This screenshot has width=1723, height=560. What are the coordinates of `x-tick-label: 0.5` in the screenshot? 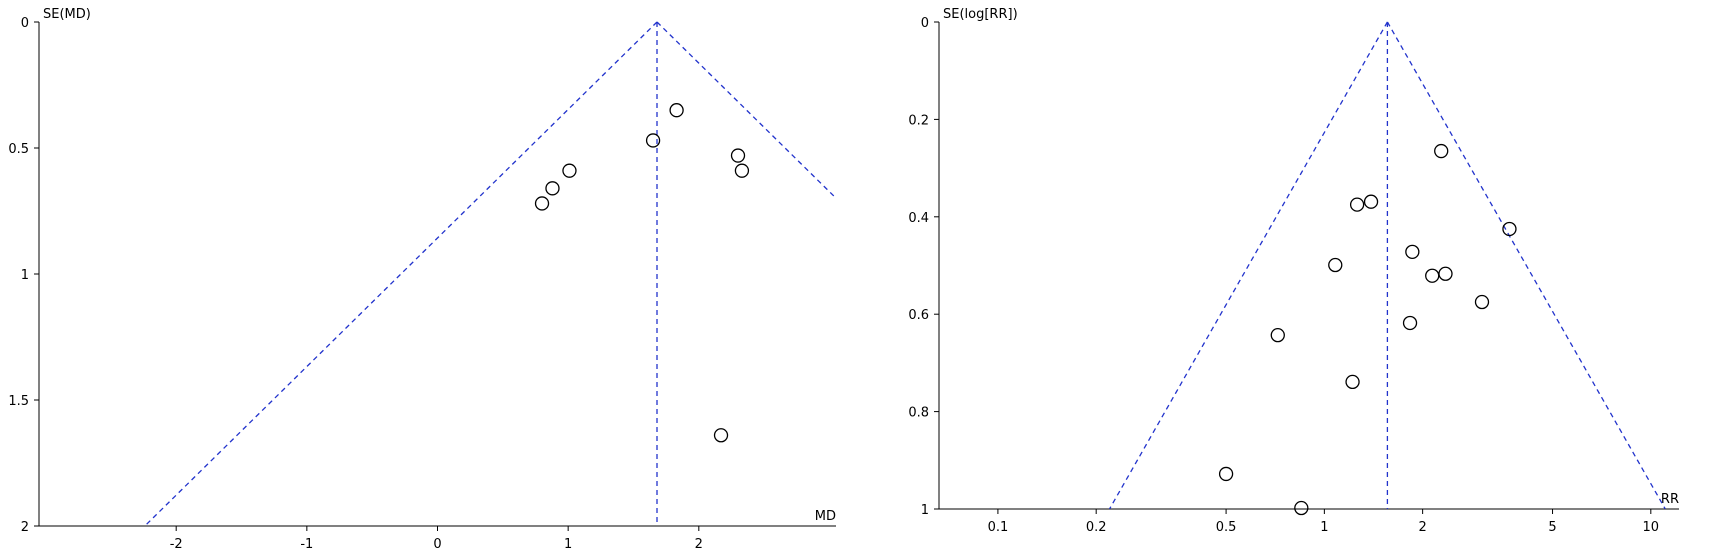 It's located at (1226, 527).